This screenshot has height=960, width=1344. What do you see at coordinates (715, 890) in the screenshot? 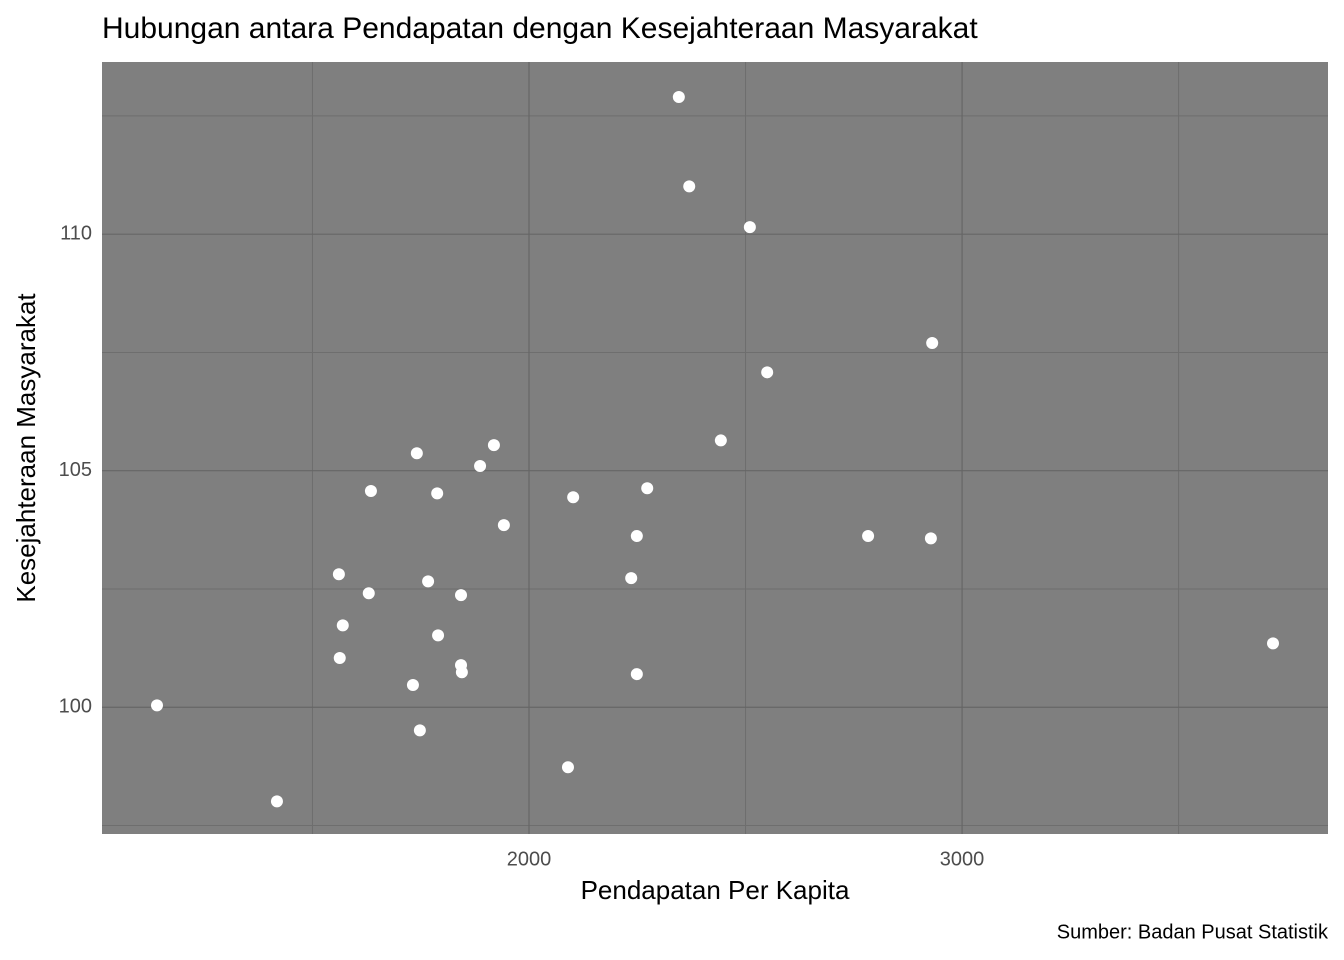
I see `x-axis-label: Pendapatan Per Kapita` at bounding box center [715, 890].